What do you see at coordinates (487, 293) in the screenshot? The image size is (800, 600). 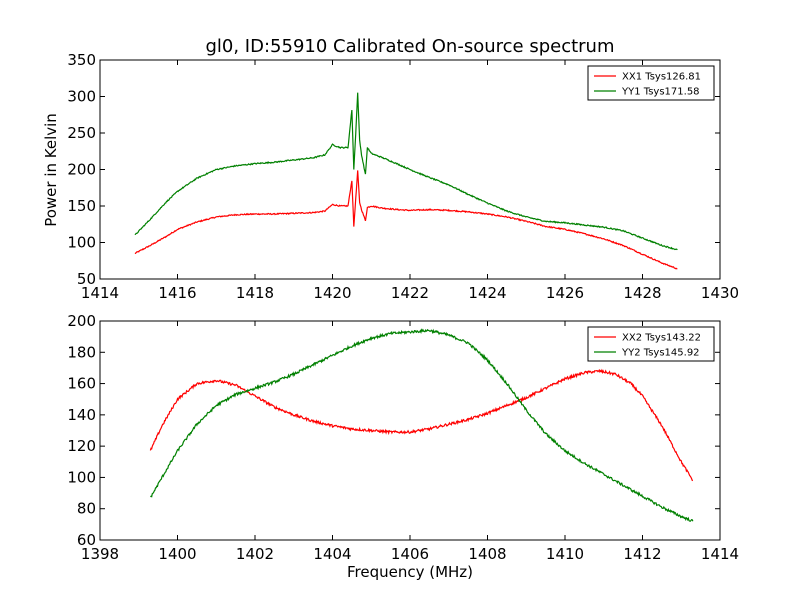 I see `top-x-tick-label: 1424` at bounding box center [487, 293].